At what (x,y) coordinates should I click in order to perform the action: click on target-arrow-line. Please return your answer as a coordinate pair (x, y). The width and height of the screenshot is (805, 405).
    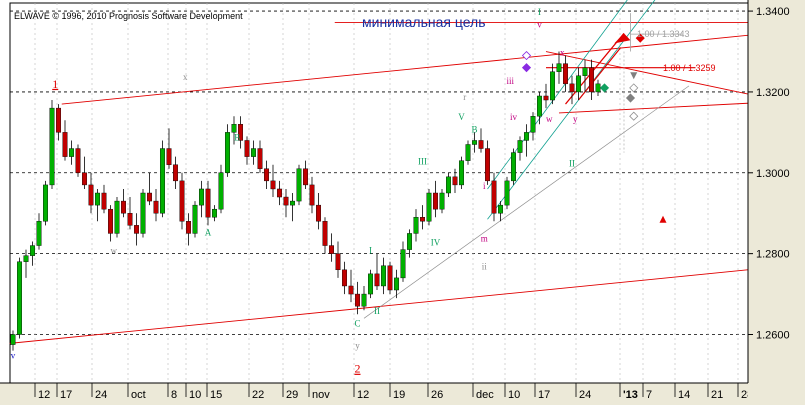
    Looking at the image, I should click on (600, 74).